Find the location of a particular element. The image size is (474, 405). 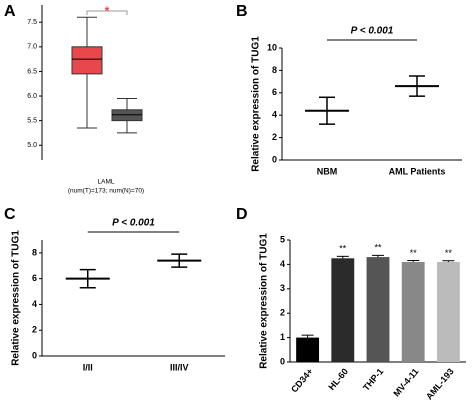

y-tick-label: 5.5 is located at coordinates (32, 120).